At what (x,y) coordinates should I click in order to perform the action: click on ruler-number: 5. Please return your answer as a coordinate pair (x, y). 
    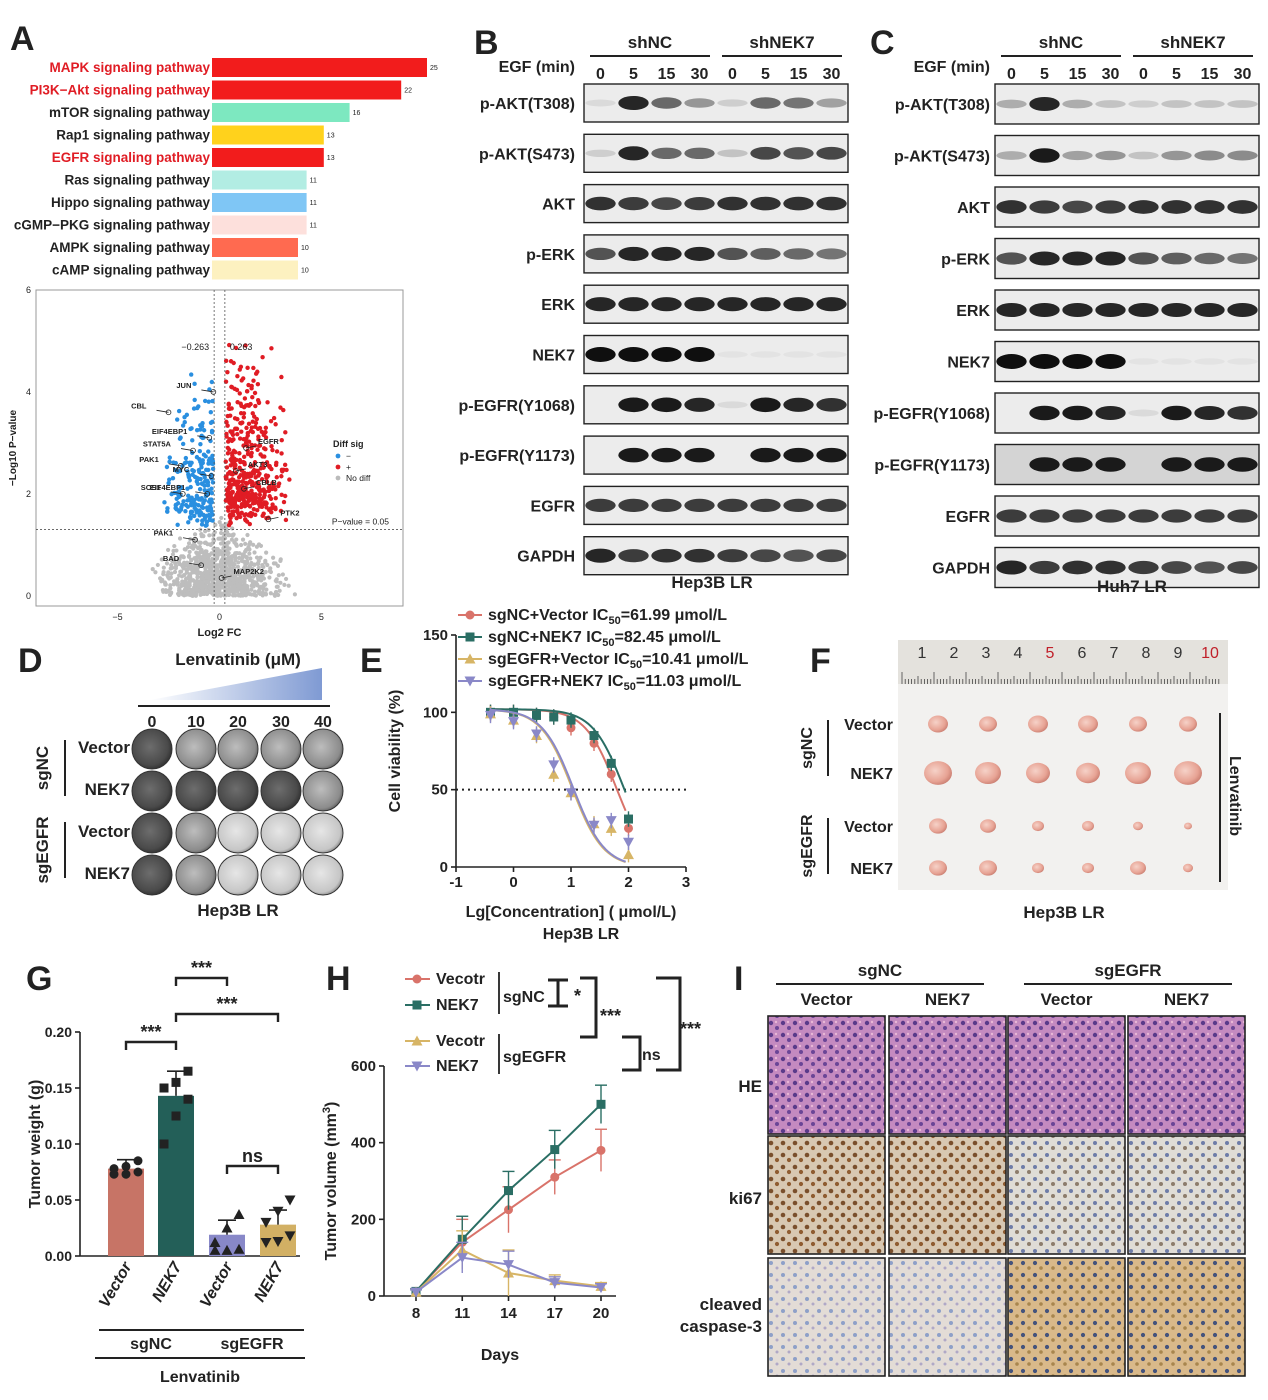
    Looking at the image, I should click on (1050, 653).